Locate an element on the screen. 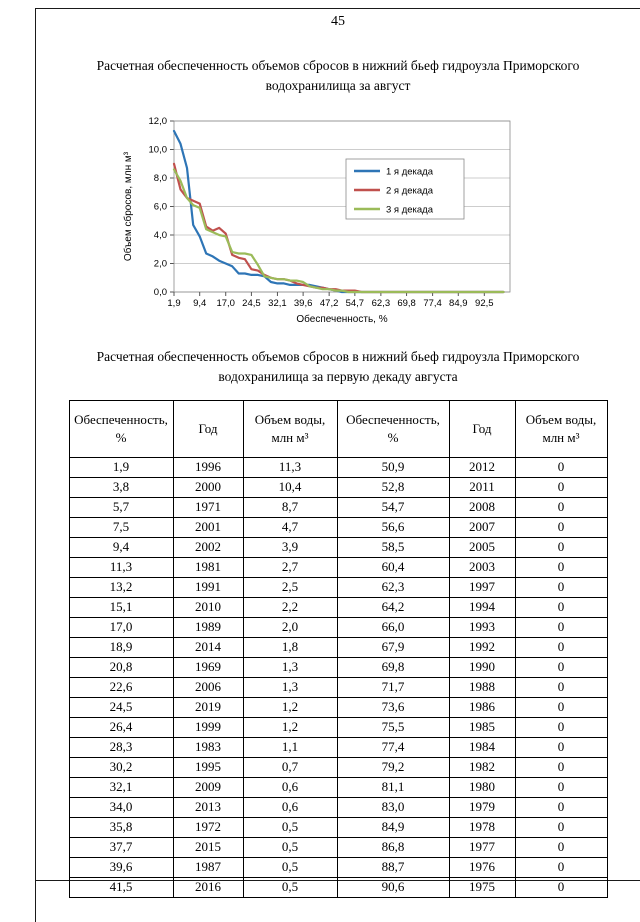  table-cell: 71,7 is located at coordinates (393, 687).